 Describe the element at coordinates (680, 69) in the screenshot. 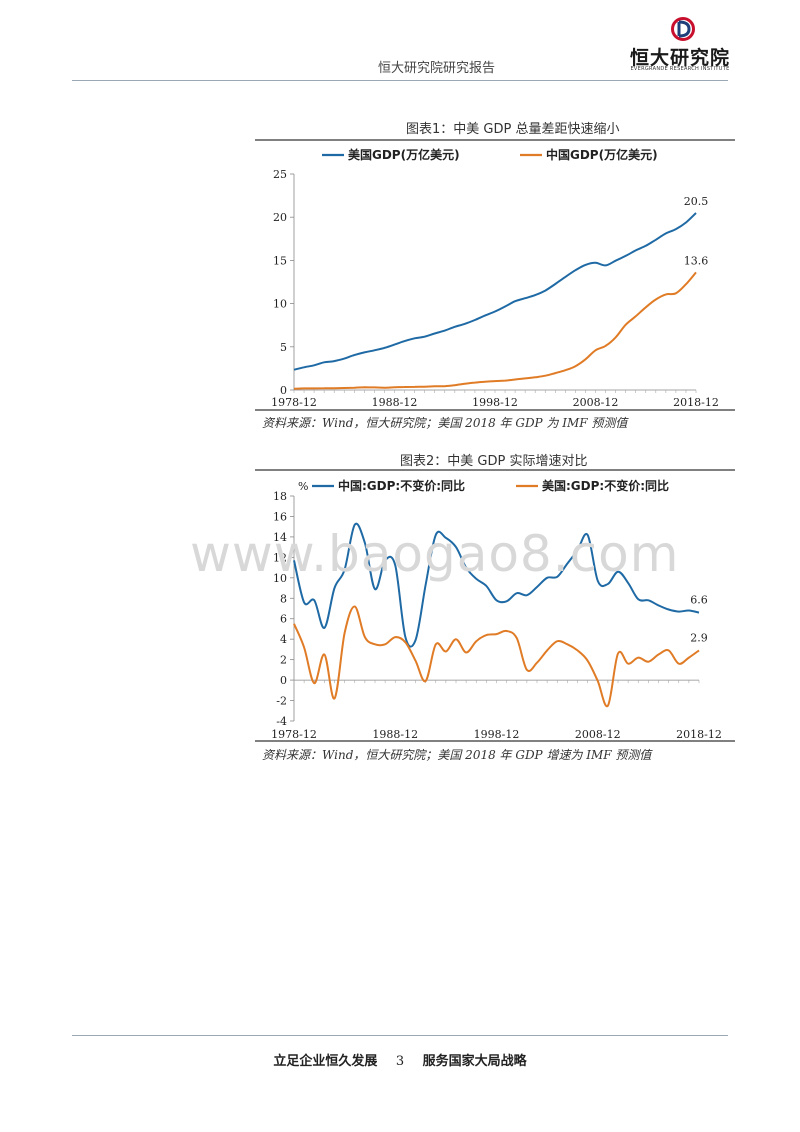

I see `logo-subtext: EVERGRANDE RESEARCH INSTITUTE` at that location.